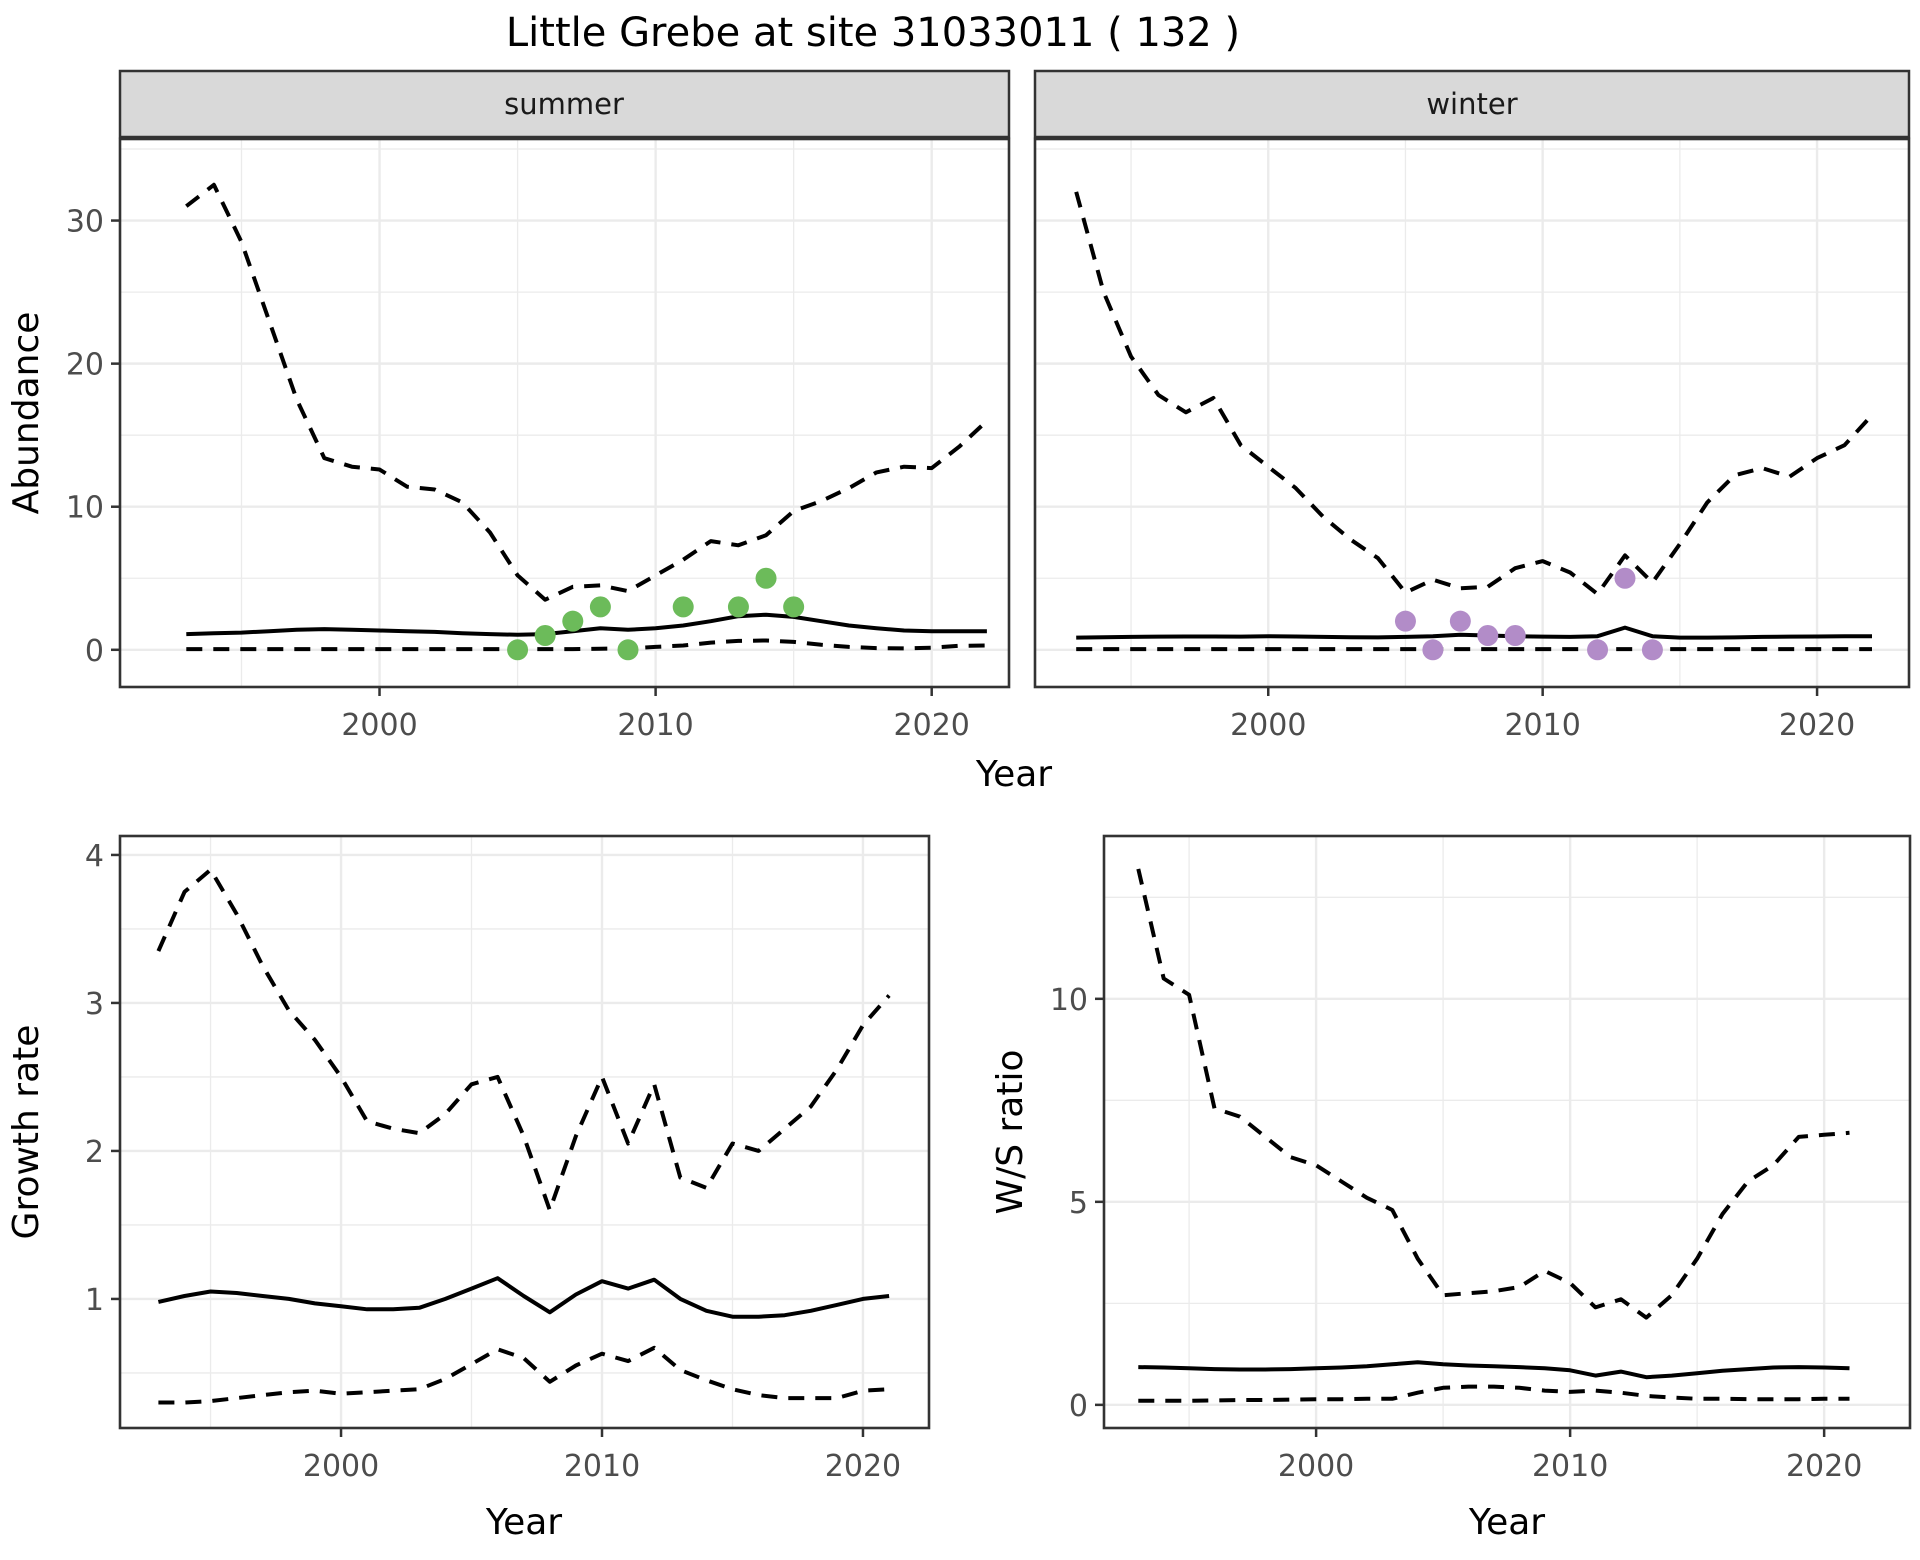 The width and height of the screenshot is (1920, 1560). Describe the element at coordinates (1494, 1393) in the screenshot. I see `ws-ratio-lower_95ci-line` at that location.